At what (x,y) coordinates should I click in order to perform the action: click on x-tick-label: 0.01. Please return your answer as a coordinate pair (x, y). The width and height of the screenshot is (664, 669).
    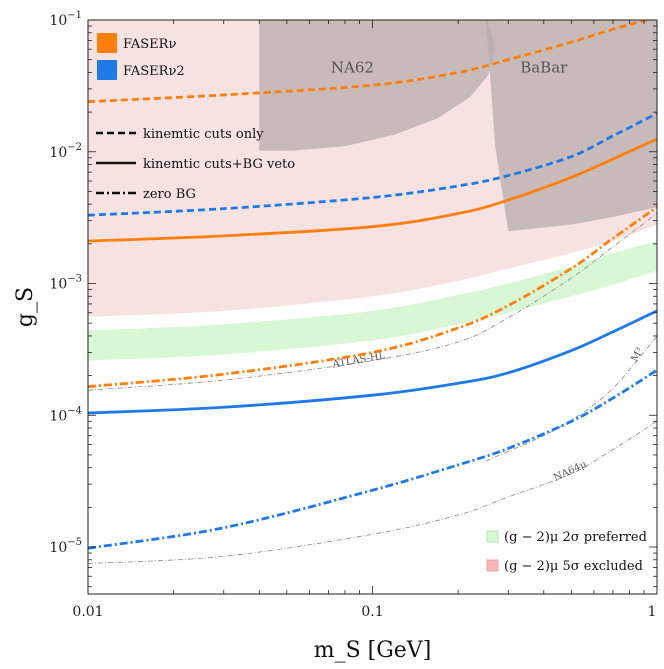
    Looking at the image, I should click on (87, 612).